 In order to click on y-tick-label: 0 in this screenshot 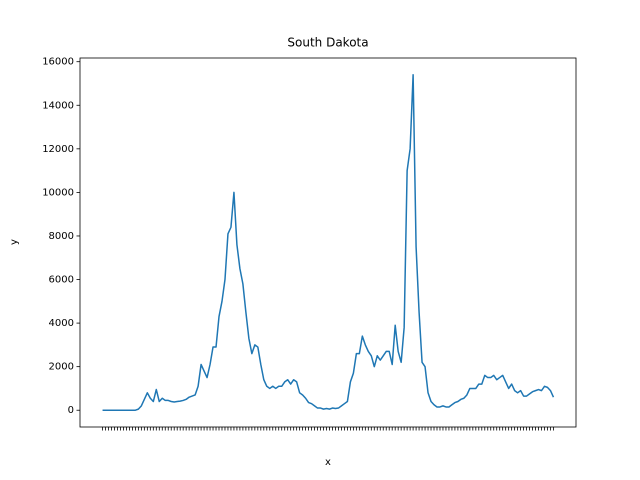, I will do `click(71, 410)`.